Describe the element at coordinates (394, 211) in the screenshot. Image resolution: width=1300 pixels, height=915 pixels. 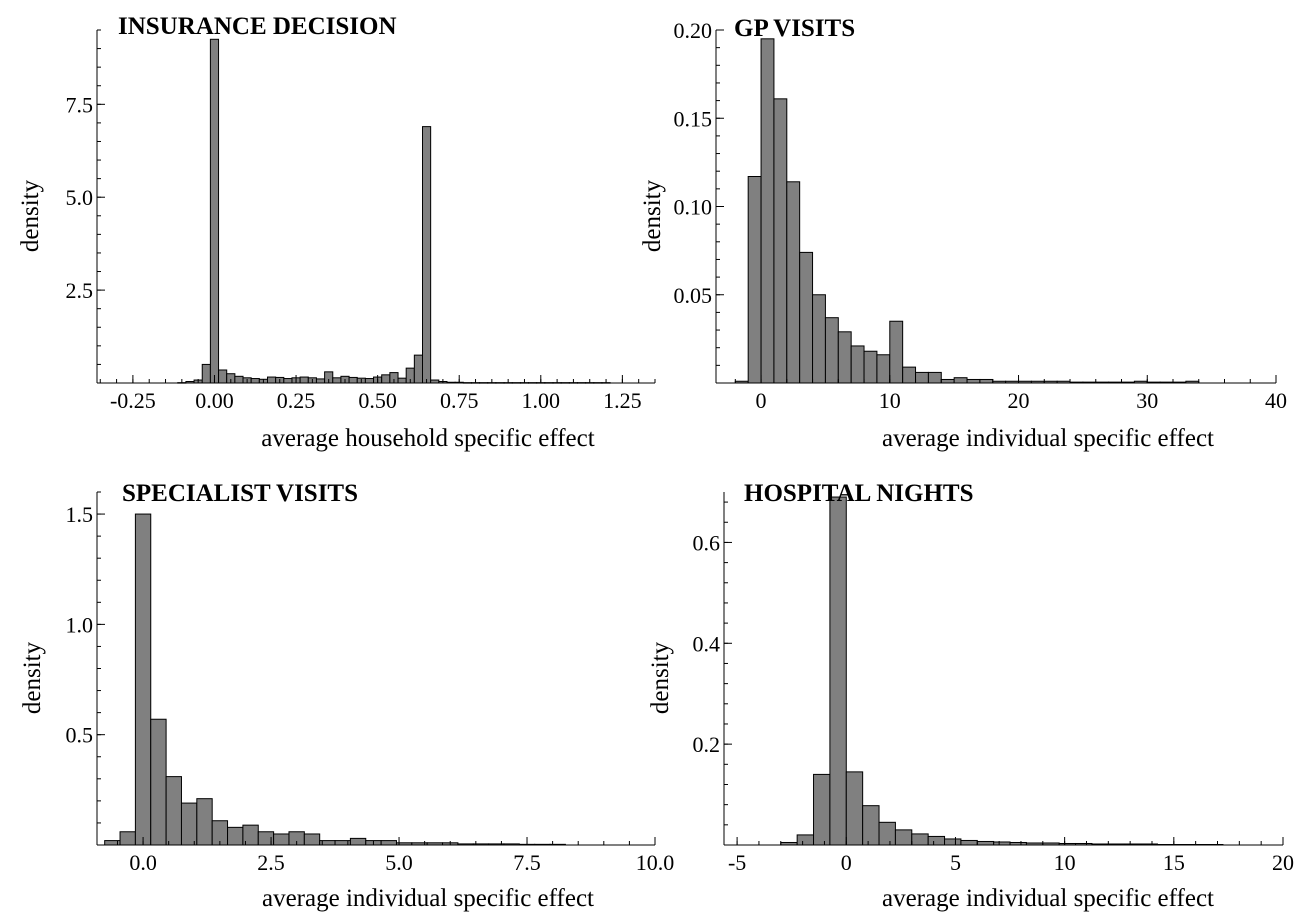
I see `bars-insurance-decision` at that location.